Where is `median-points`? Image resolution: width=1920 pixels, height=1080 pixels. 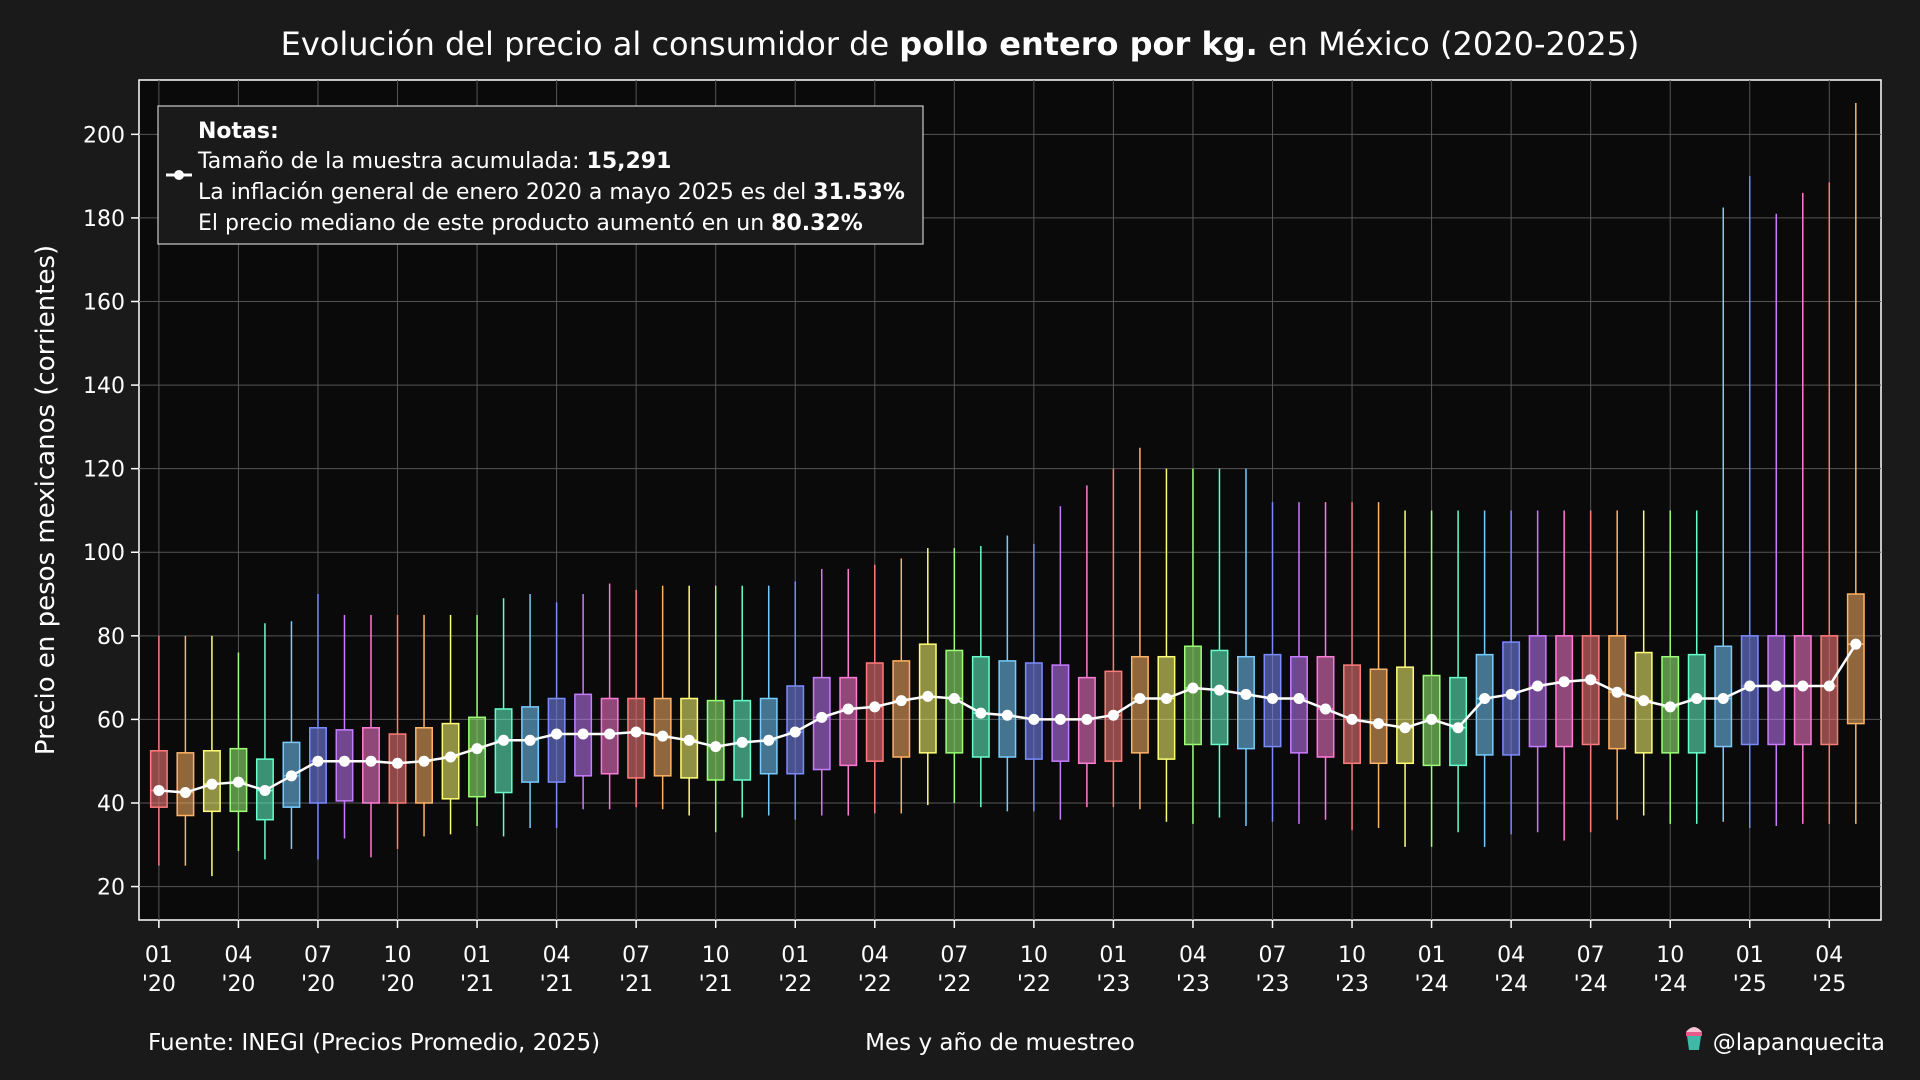 median-points is located at coordinates (1007, 718).